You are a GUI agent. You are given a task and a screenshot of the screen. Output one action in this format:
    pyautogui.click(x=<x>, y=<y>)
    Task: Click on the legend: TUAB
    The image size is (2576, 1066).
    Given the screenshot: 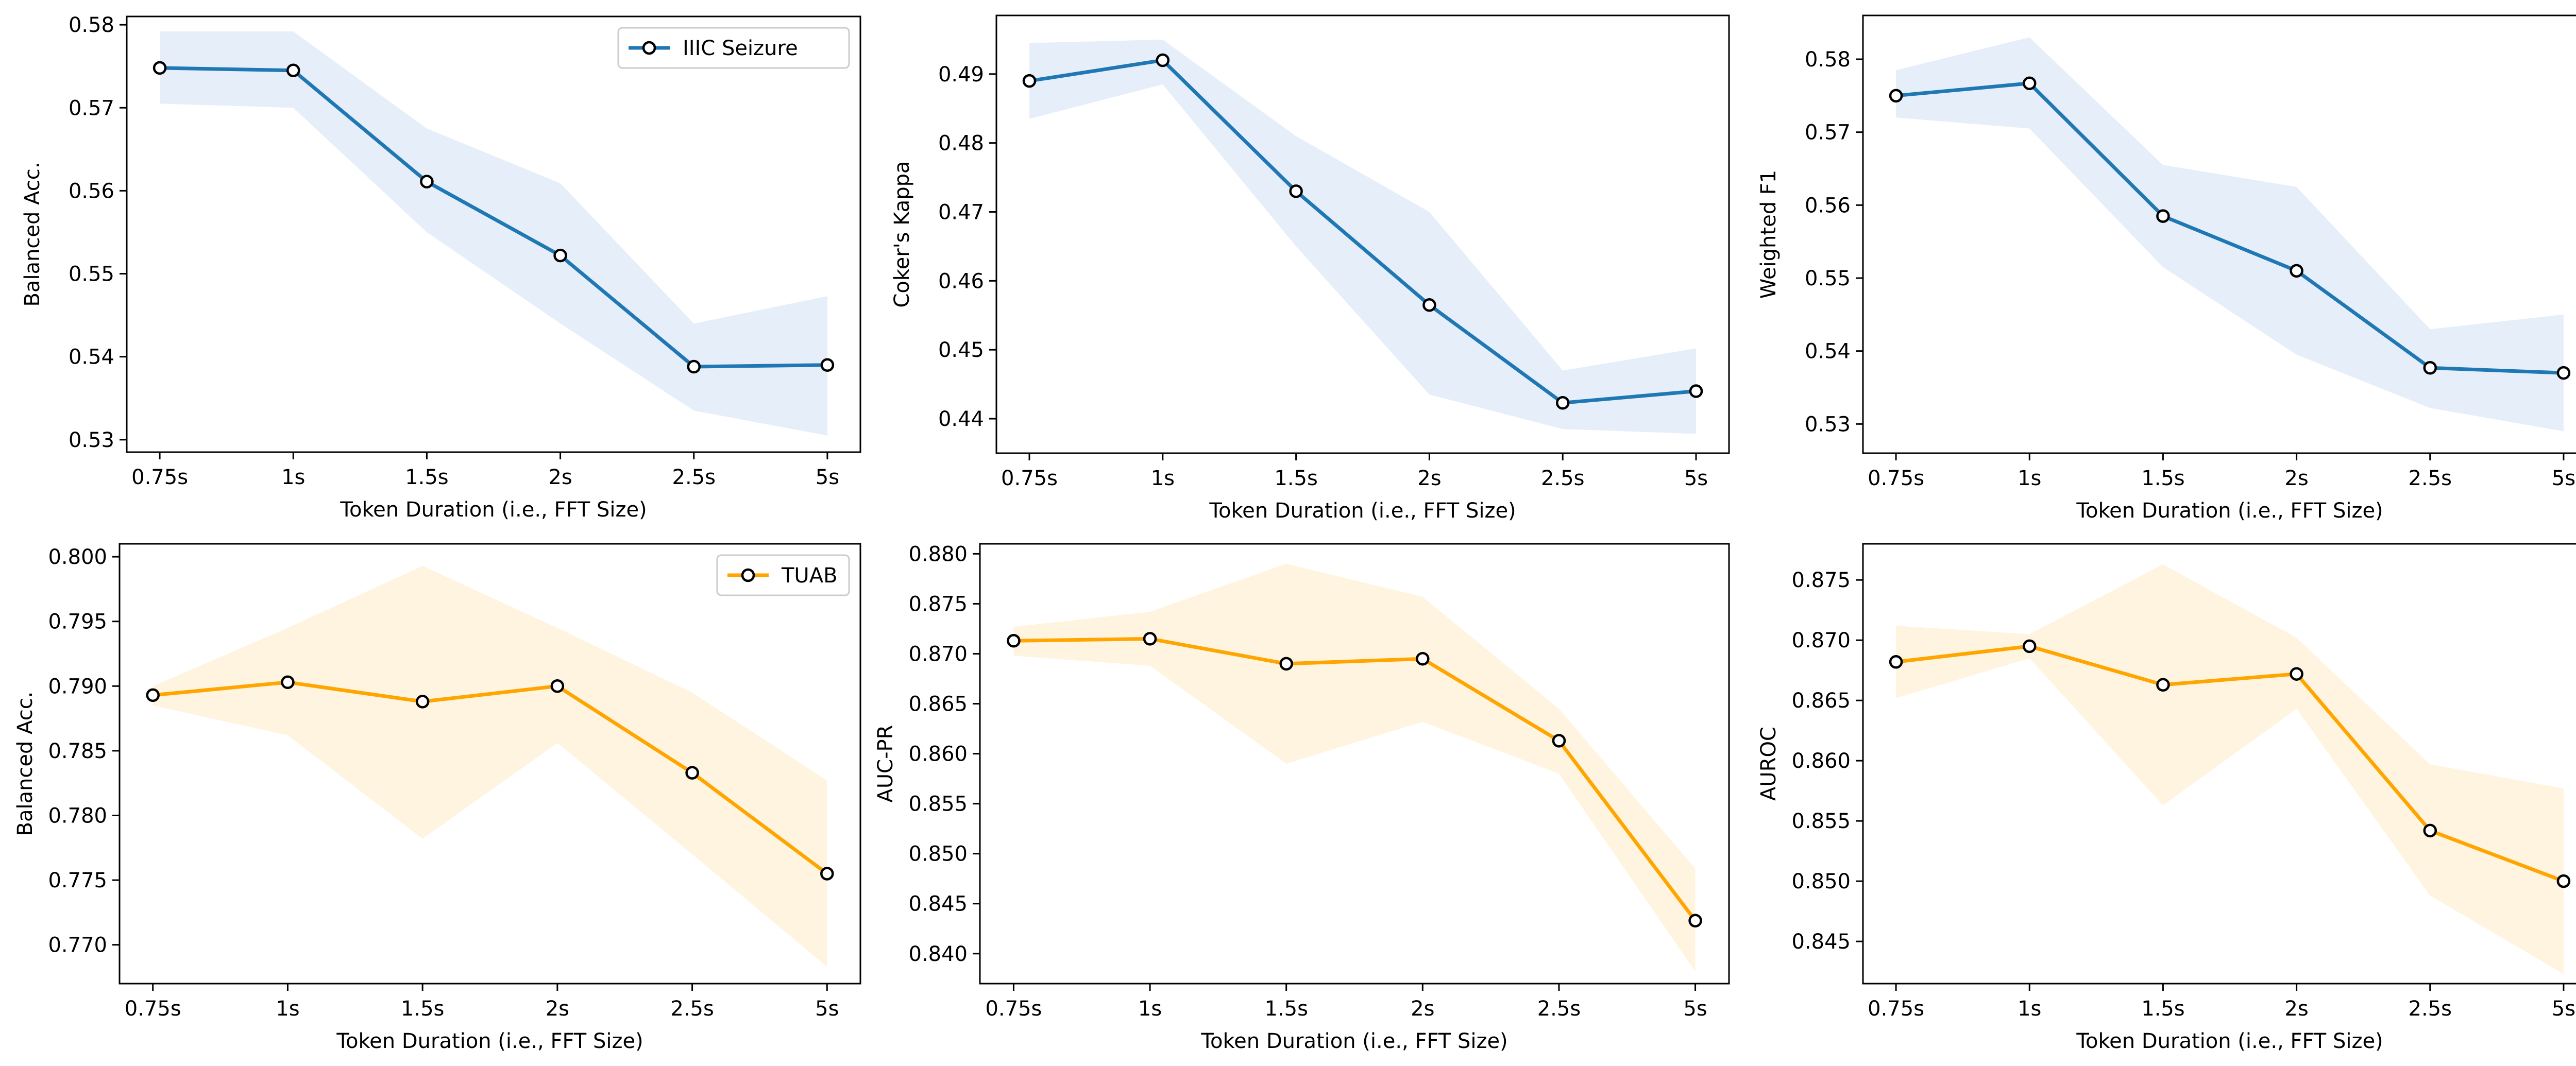 What is the action you would take?
    pyautogui.click(x=783, y=575)
    